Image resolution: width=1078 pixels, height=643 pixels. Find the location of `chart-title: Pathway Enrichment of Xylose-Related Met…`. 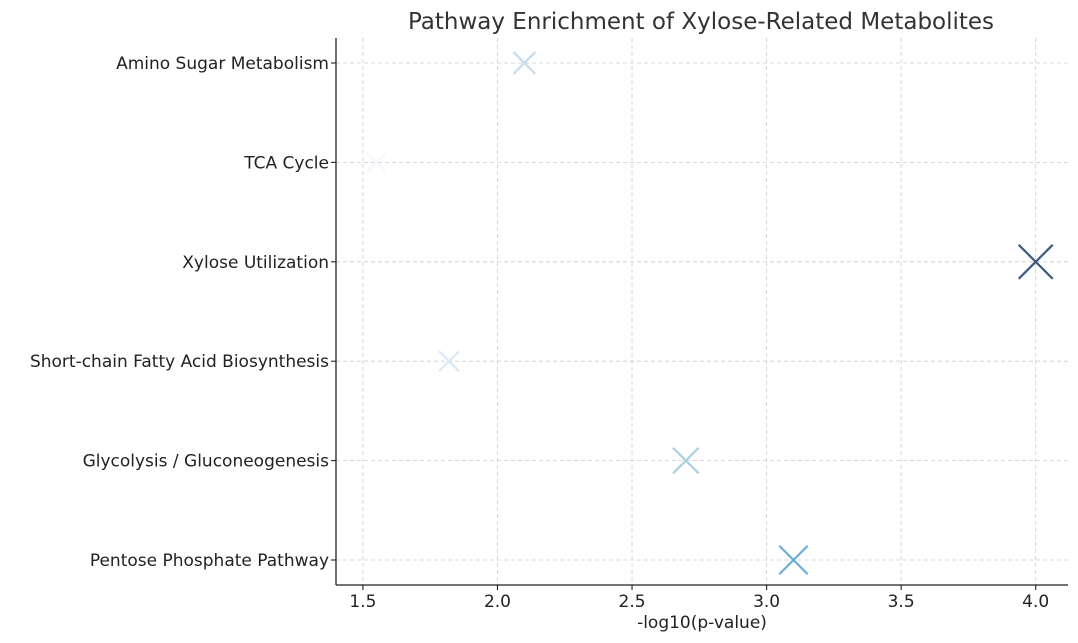

chart-title: Pathway Enrichment of Xylose-Related Met… is located at coordinates (701, 22).